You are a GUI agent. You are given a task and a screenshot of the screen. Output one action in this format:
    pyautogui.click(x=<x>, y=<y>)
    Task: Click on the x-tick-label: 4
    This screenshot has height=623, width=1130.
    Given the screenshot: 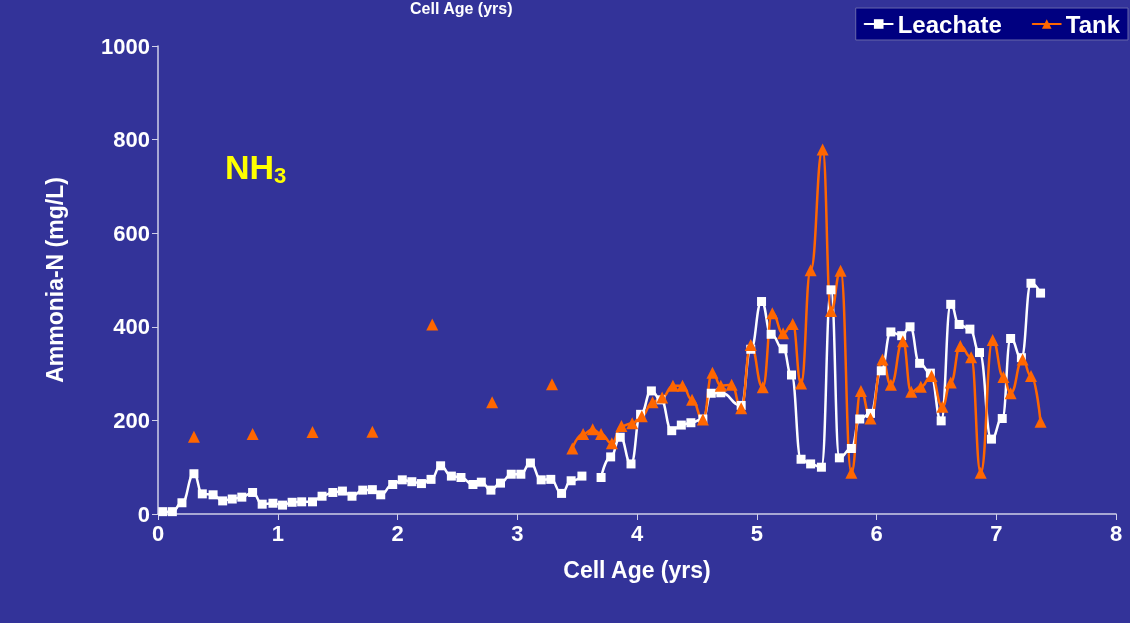 What is the action you would take?
    pyautogui.click(x=637, y=533)
    